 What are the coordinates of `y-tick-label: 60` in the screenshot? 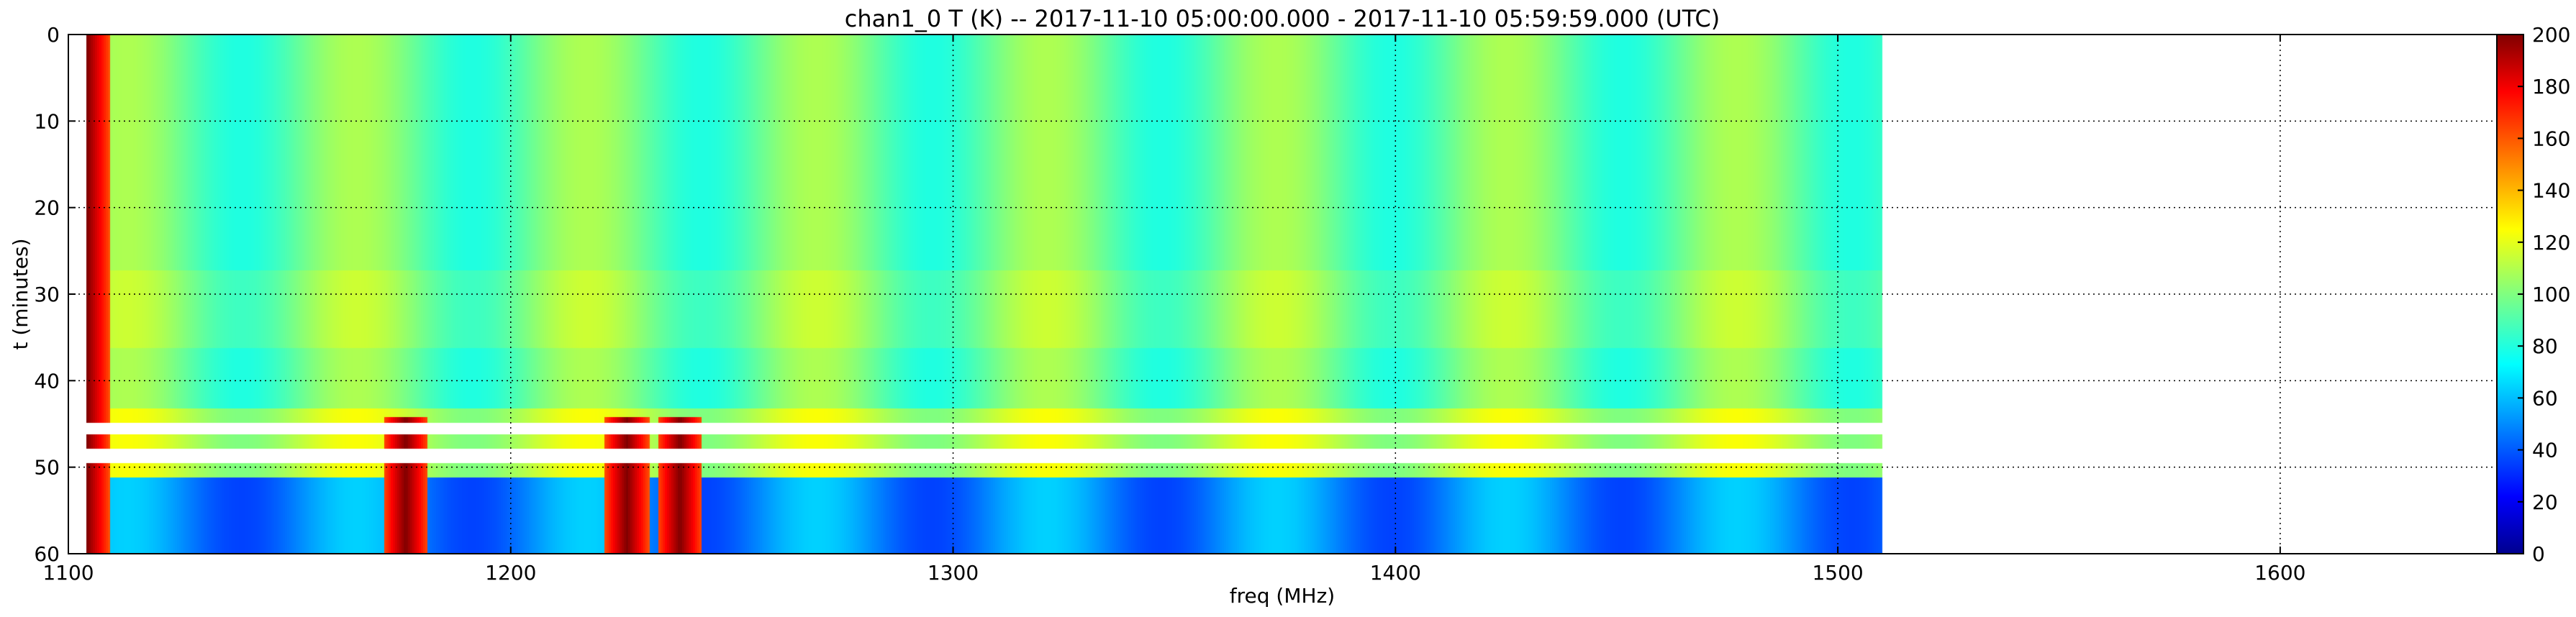 It's located at (47, 554).